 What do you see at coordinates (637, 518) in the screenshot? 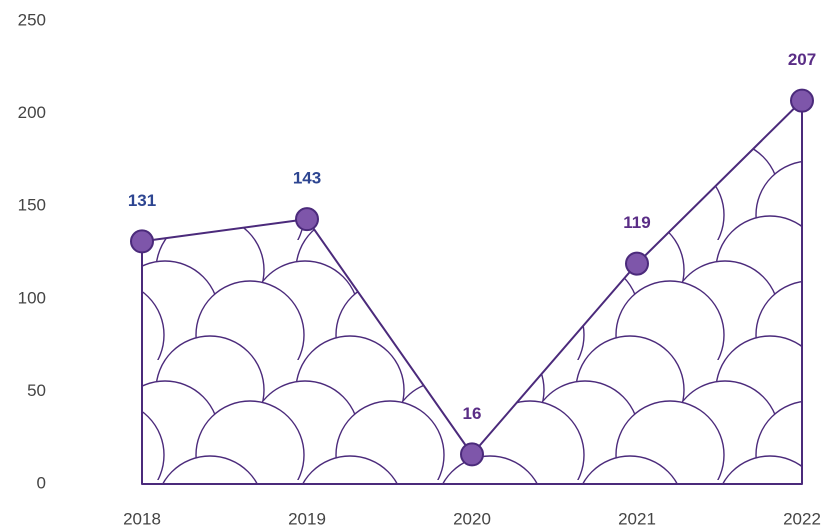
I see `x-tick-label: 2021` at bounding box center [637, 518].